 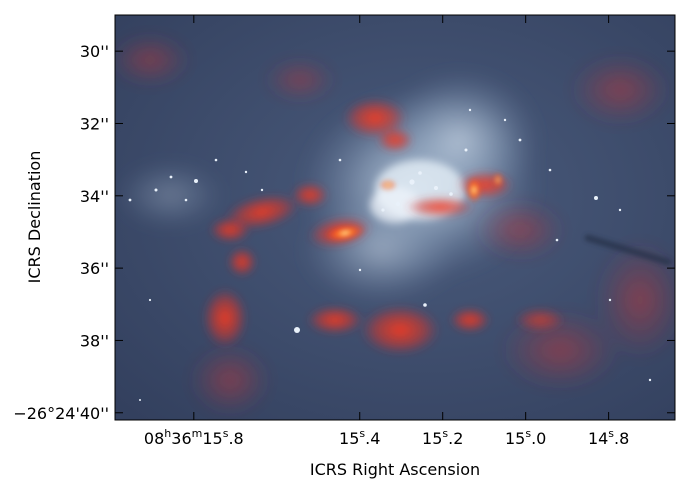 What do you see at coordinates (525, 437) in the screenshot?
I see `x-tick-label: 15s.0` at bounding box center [525, 437].